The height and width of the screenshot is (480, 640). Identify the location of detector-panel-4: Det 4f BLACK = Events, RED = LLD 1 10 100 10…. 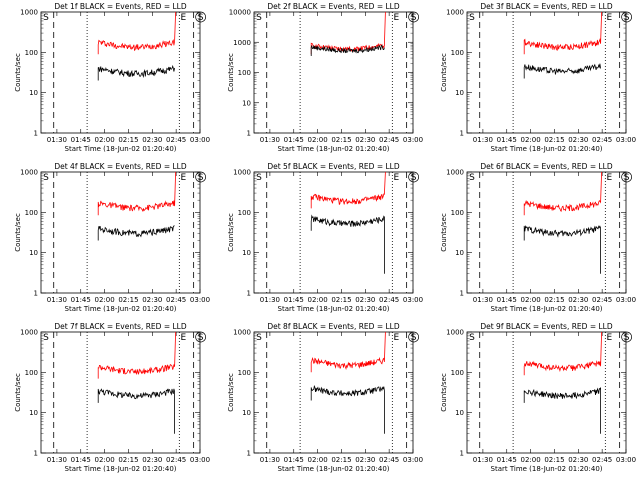
(112, 237).